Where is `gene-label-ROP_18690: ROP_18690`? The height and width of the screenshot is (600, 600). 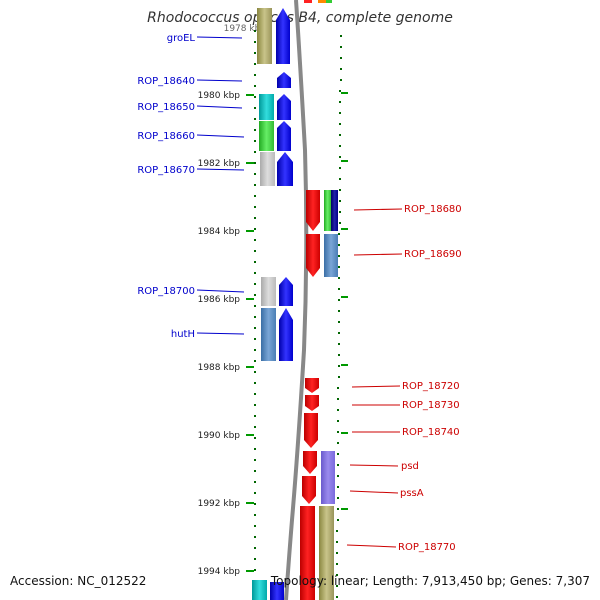
gene-label-ROP_18690: ROP_18690 is located at coordinates (433, 254).